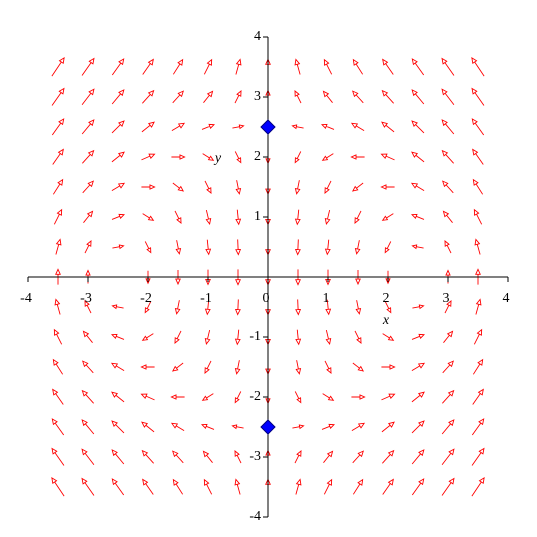 Image resolution: width=537 pixels, height=537 pixels. Describe the element at coordinates (266, 298) in the screenshot. I see `x-tick-label: 0` at that location.